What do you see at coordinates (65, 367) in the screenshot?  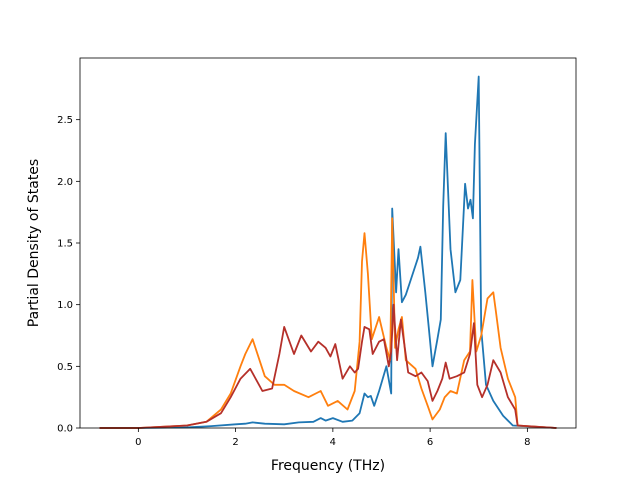 I see `y-tick-label: 0.5` at bounding box center [65, 367].